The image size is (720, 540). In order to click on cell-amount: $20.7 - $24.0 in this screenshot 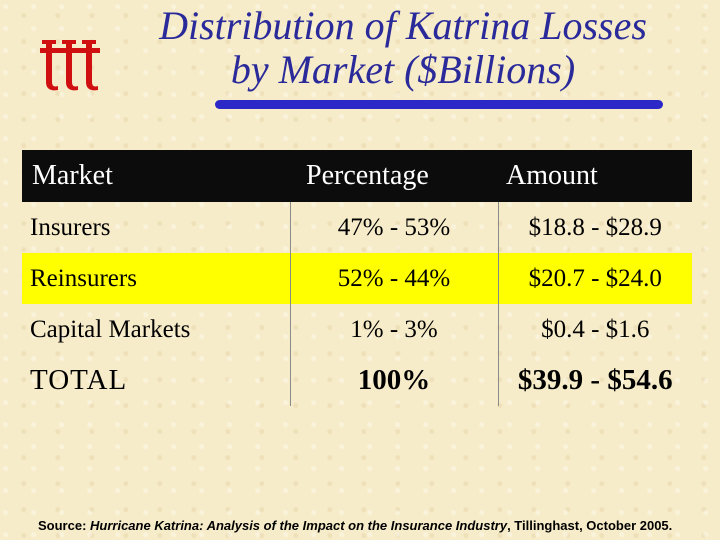, I will do `click(595, 278)`.